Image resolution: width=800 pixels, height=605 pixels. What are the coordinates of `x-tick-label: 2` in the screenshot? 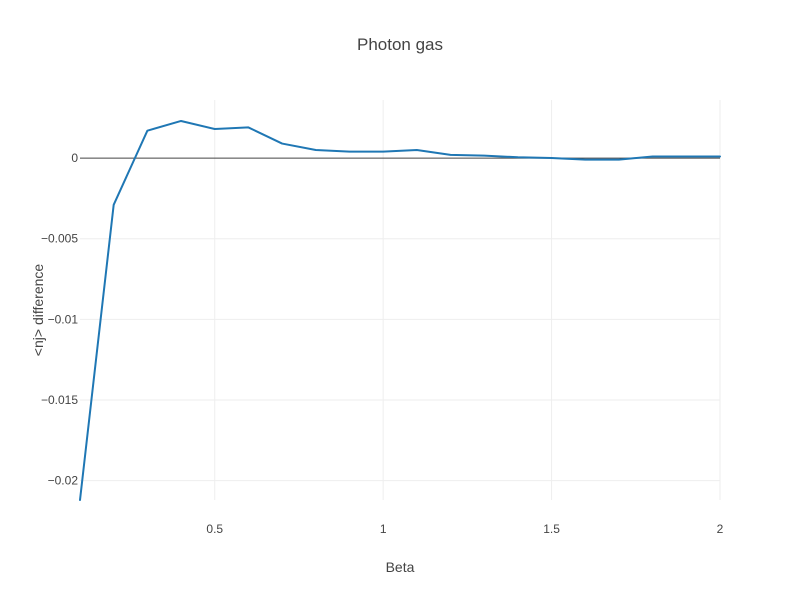 It's located at (720, 529).